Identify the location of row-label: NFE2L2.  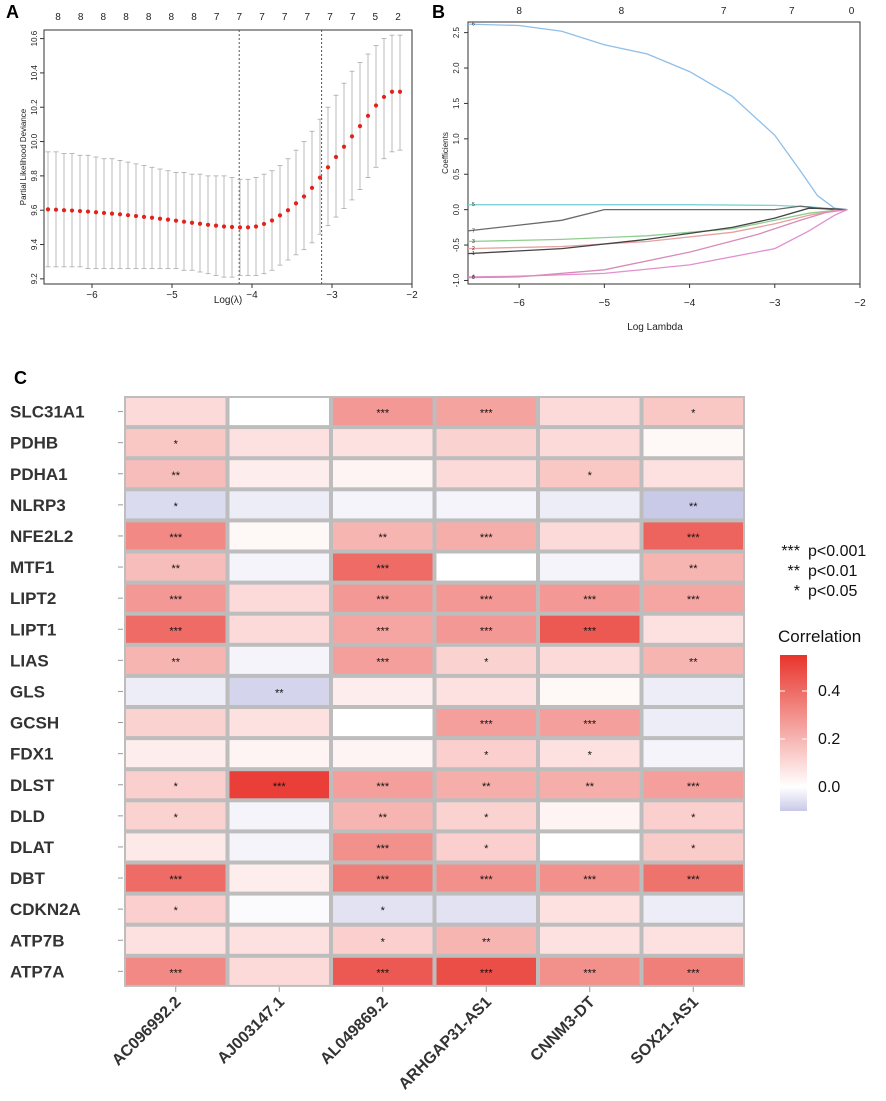
(41, 536).